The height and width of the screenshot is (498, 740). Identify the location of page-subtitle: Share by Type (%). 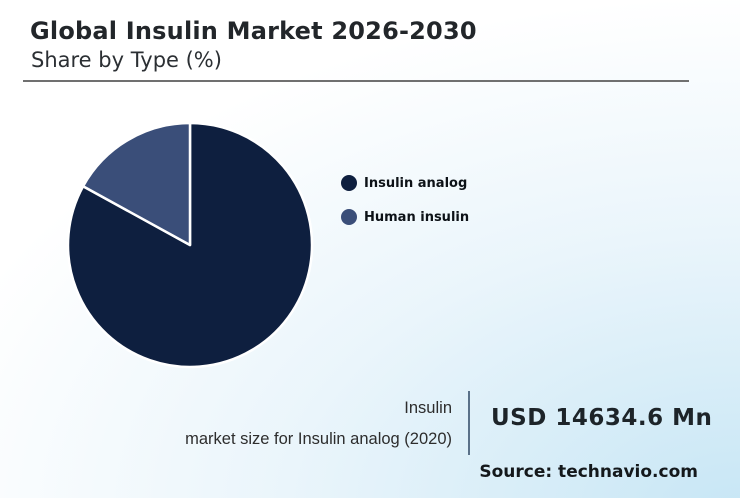
(126, 60).